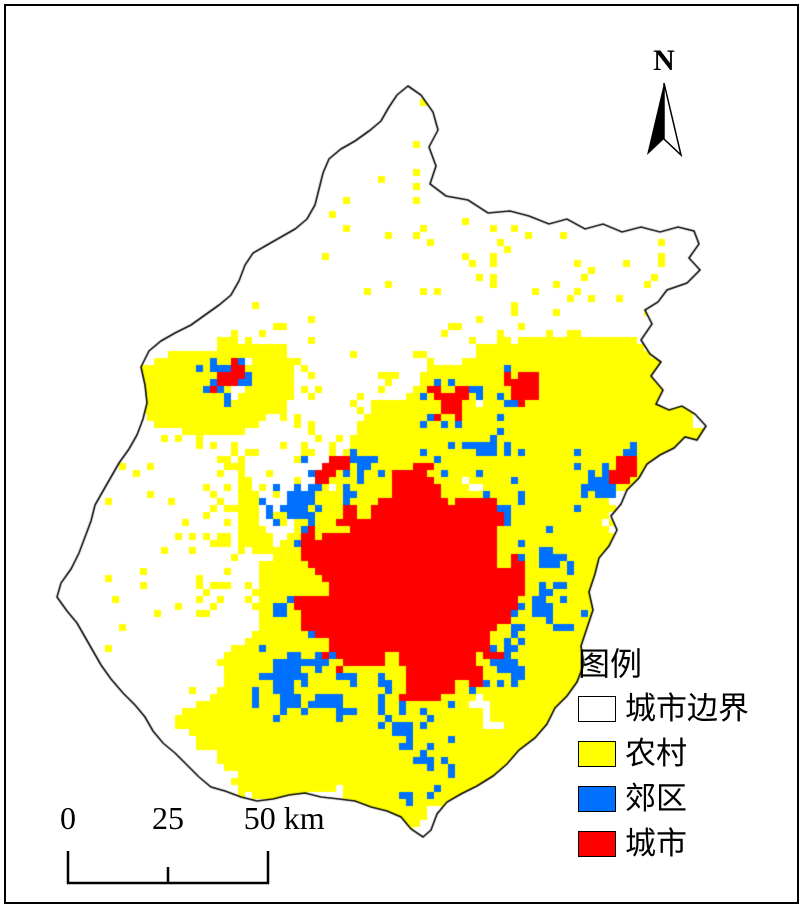  Describe the element at coordinates (656, 799) in the screenshot. I see `legend-label-suburban: 郊区` at that location.